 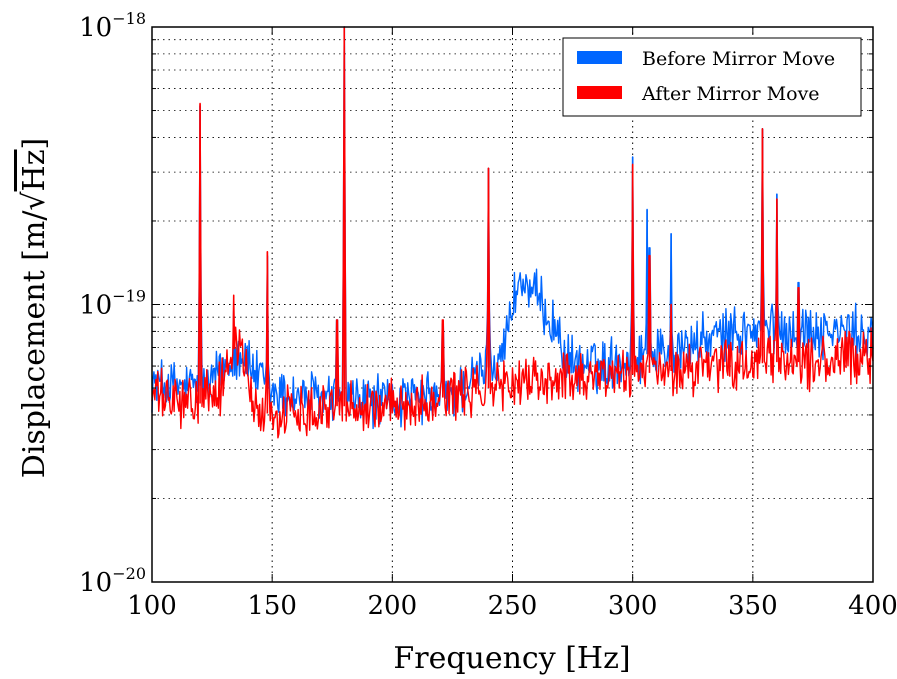 I want to click on x-tick-label: 200, so click(x=393, y=606).